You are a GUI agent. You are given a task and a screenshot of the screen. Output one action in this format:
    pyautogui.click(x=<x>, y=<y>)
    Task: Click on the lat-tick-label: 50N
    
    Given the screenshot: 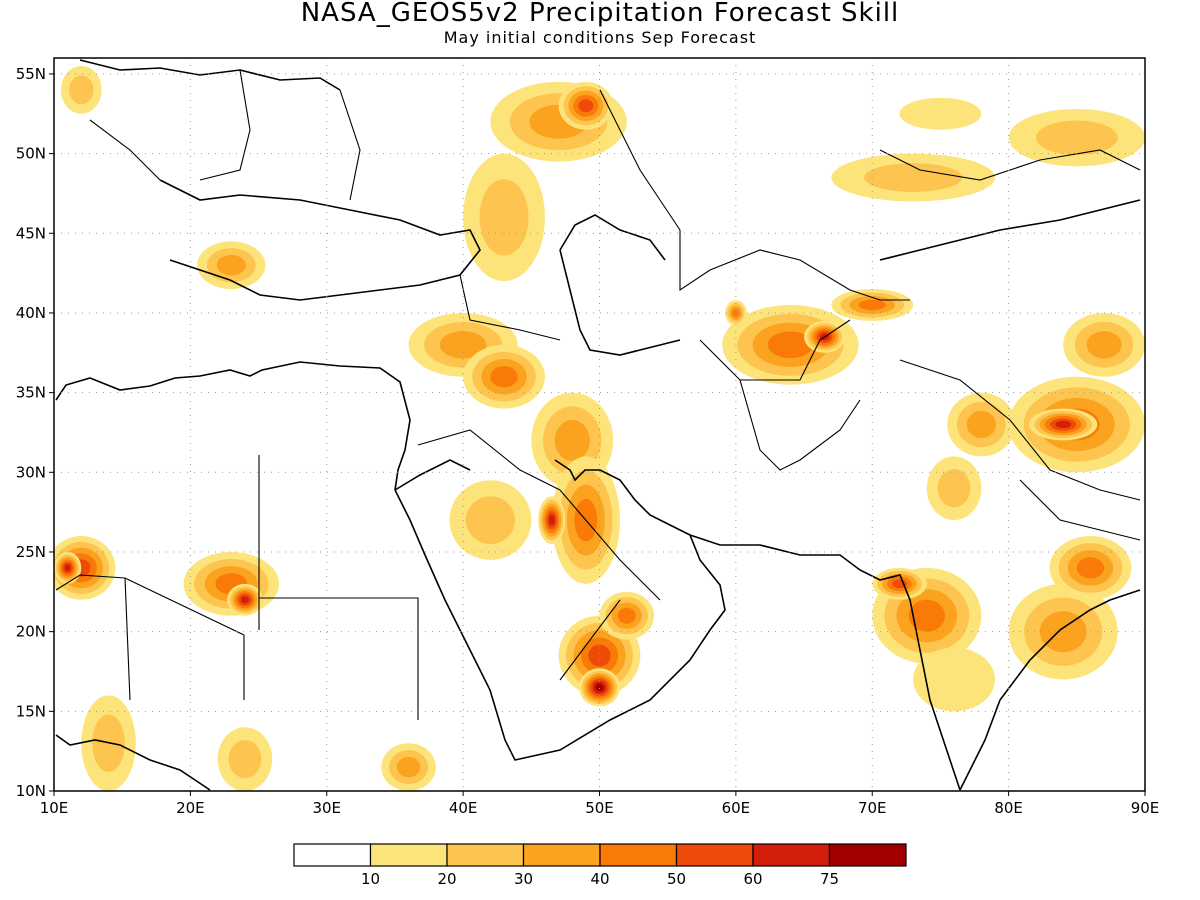 What is the action you would take?
    pyautogui.click(x=31, y=154)
    